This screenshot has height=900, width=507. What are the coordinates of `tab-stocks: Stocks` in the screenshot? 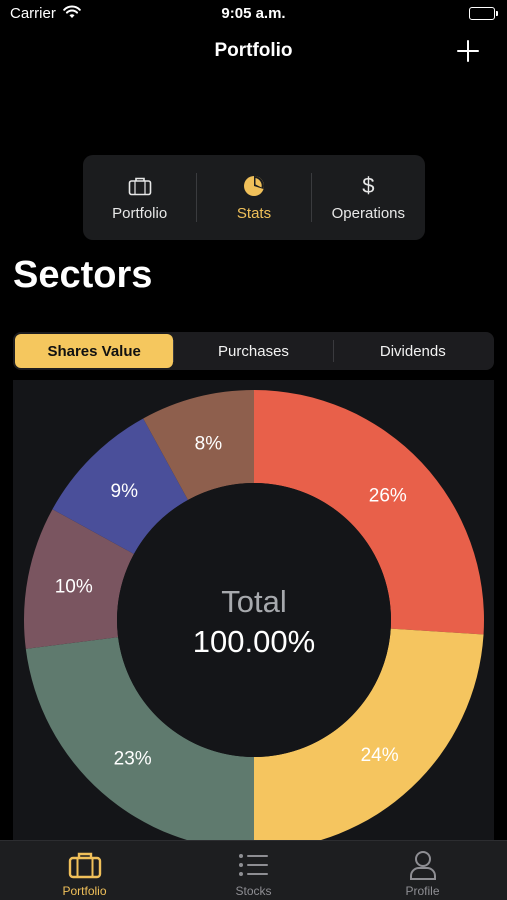 It's located at (253, 870).